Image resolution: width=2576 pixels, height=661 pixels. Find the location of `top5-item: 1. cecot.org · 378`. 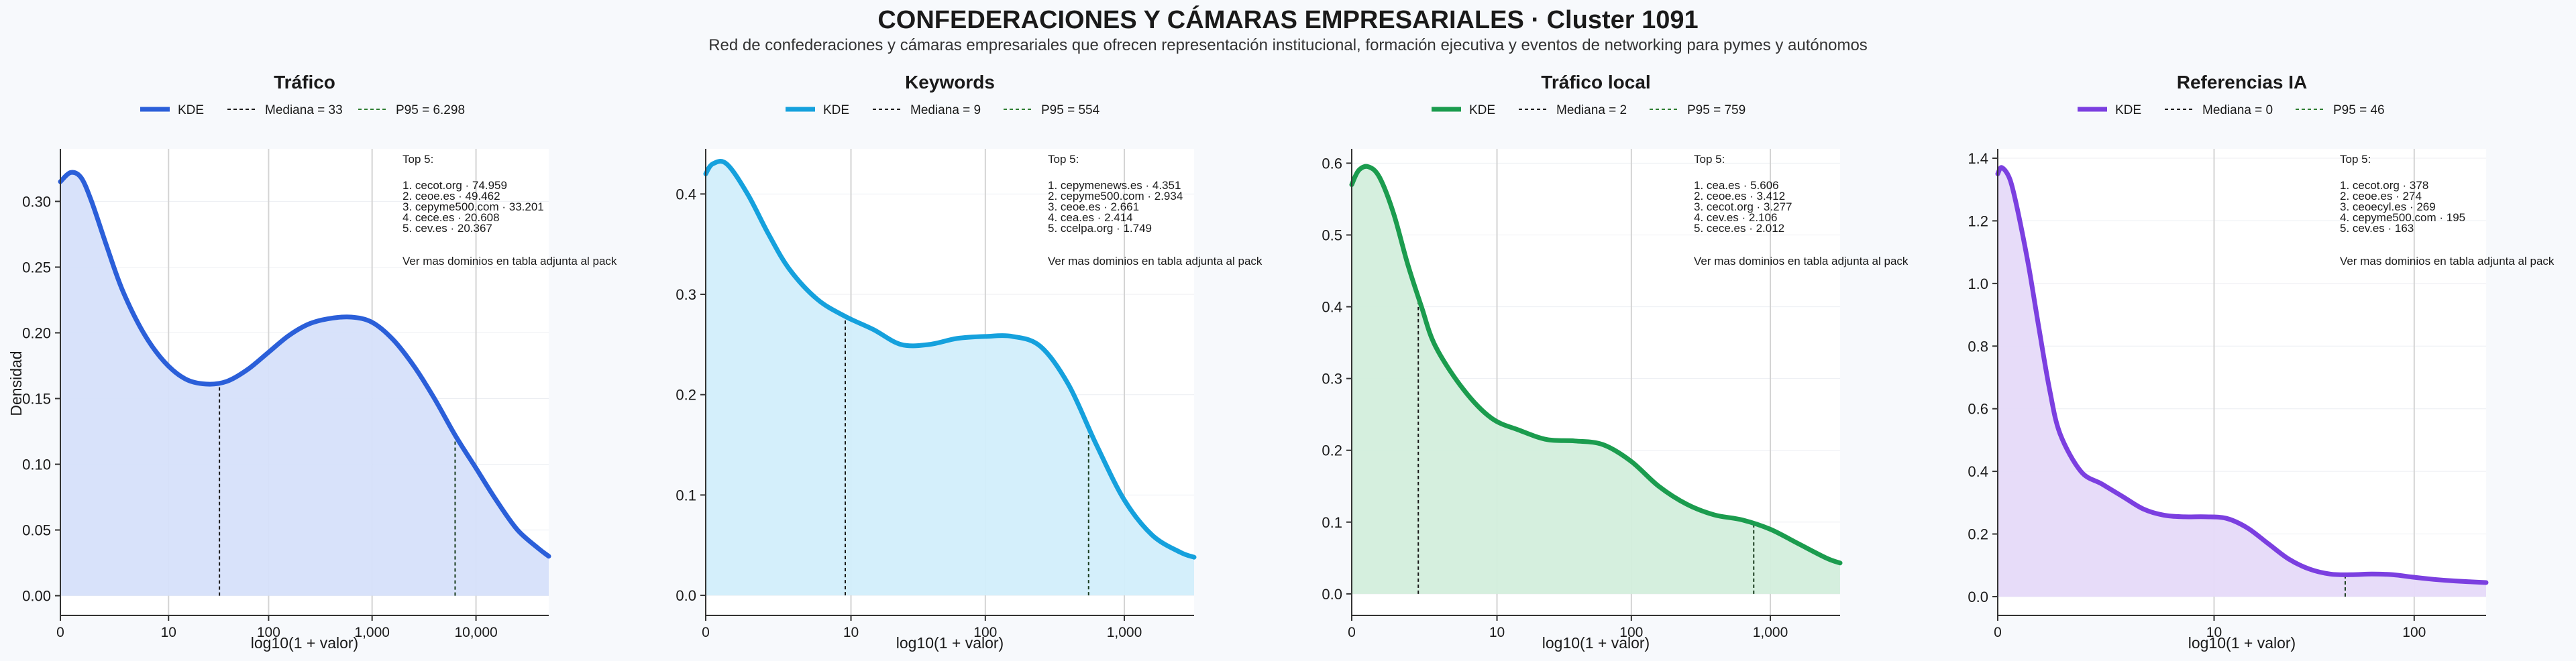

top5-item: 1. cecot.org · 378 is located at coordinates (2384, 185).